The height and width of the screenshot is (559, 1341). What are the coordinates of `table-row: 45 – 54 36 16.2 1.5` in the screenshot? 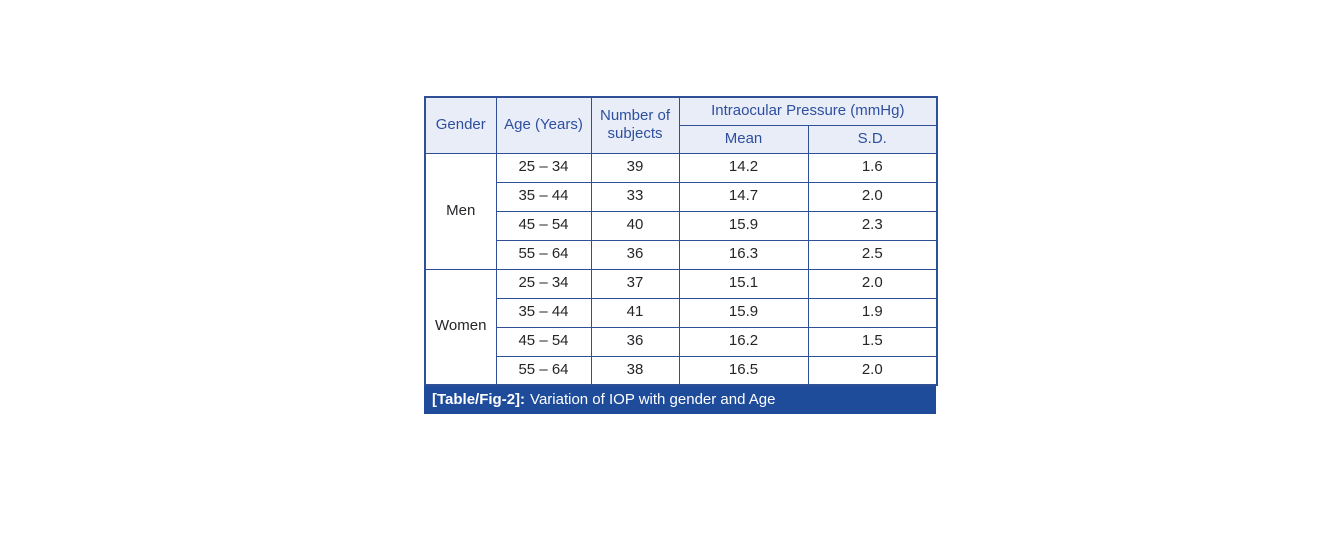 It's located at (681, 341).